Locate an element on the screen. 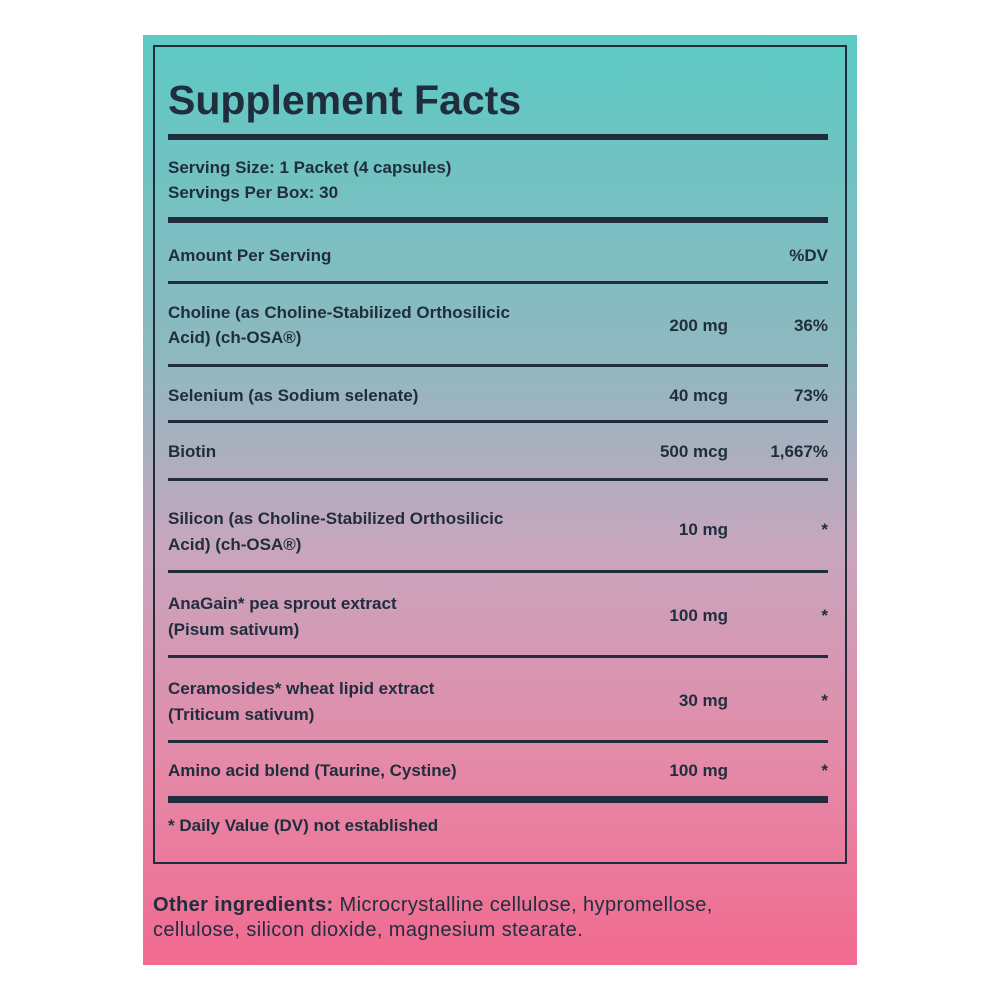  nutrient-name: (Pisum sativum) is located at coordinates (234, 629).